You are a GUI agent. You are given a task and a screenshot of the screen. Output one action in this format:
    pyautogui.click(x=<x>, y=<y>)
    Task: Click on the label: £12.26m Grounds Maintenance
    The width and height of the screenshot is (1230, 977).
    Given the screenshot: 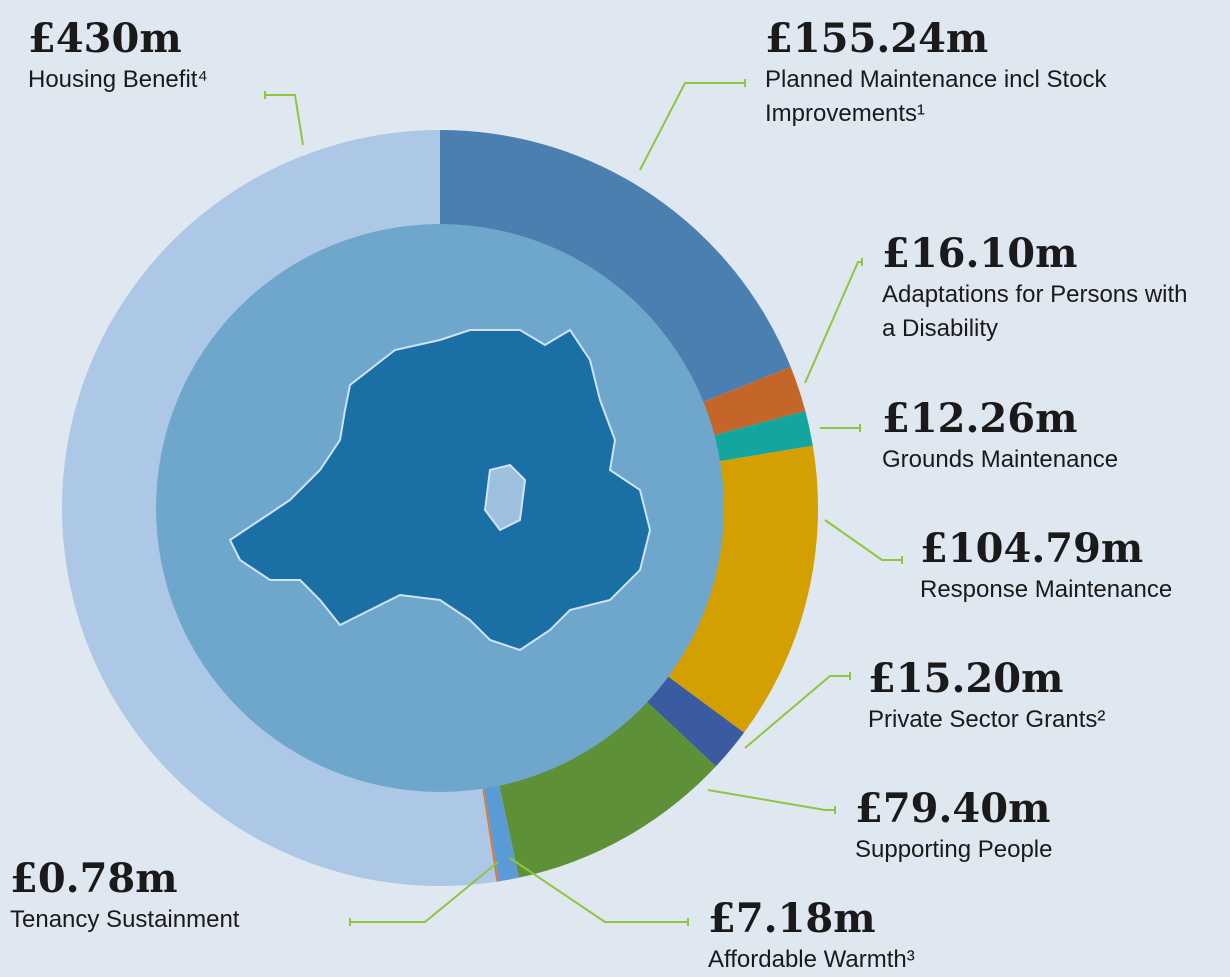 What is the action you would take?
    pyautogui.click(x=1042, y=436)
    